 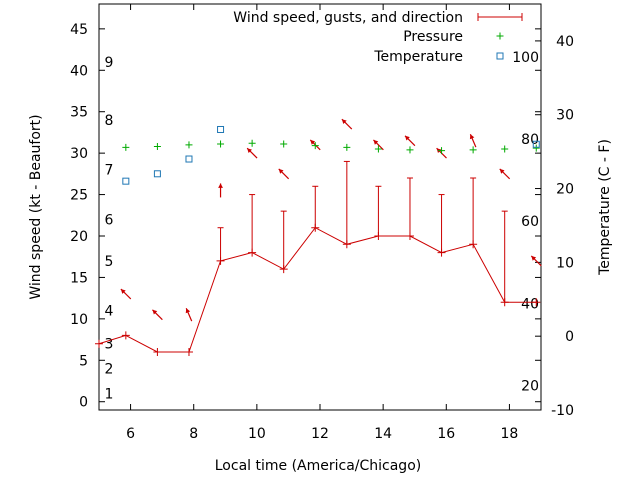 What do you see at coordinates (130, 434) in the screenshot?
I see `x-tick-label: 6` at bounding box center [130, 434].